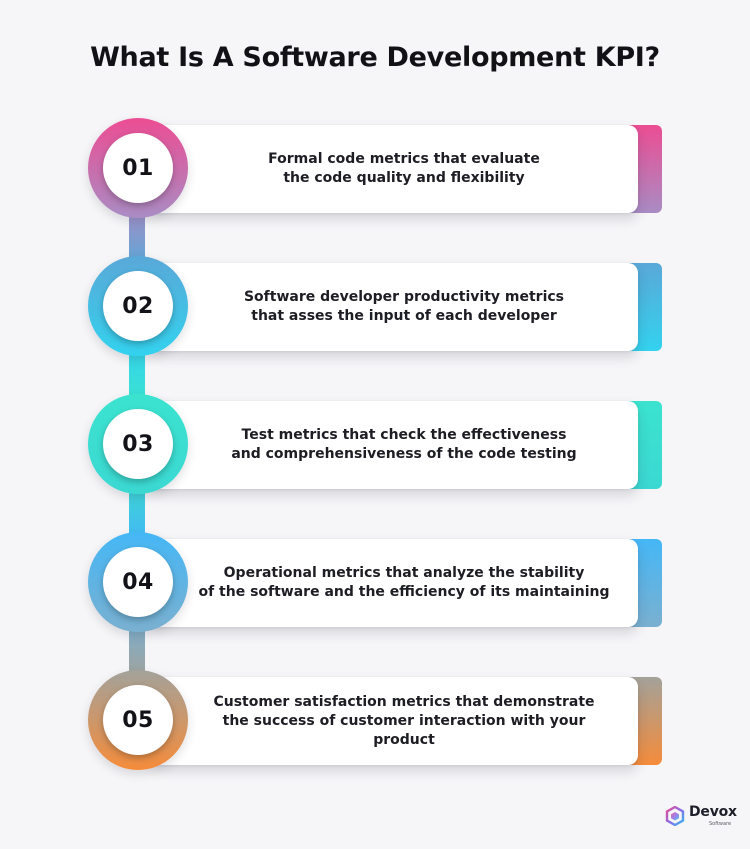  I want to click on step-number: 02, so click(138, 306).